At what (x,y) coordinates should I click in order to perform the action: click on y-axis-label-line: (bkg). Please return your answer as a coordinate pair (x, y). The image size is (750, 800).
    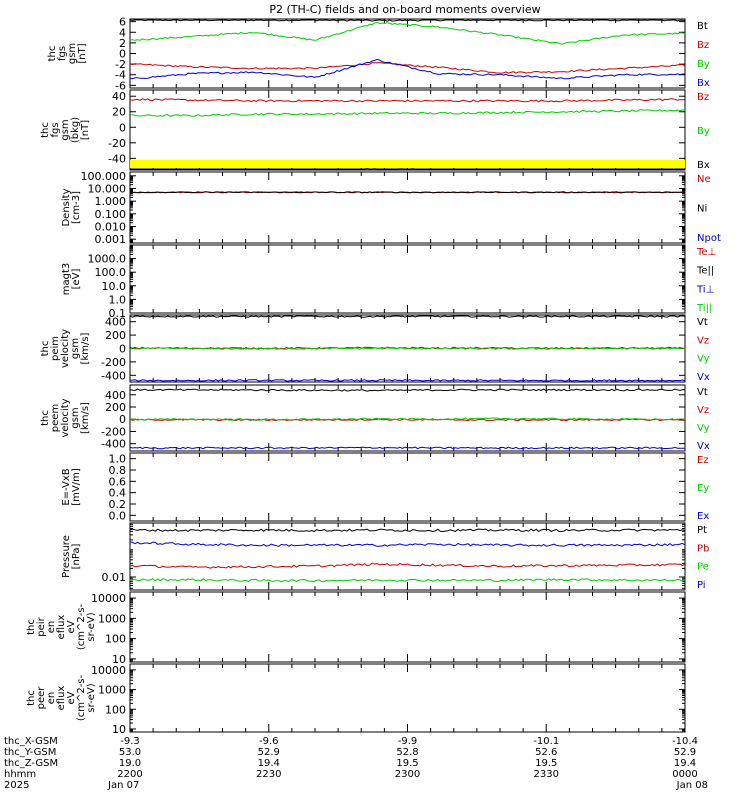
    Looking at the image, I should click on (75, 130).